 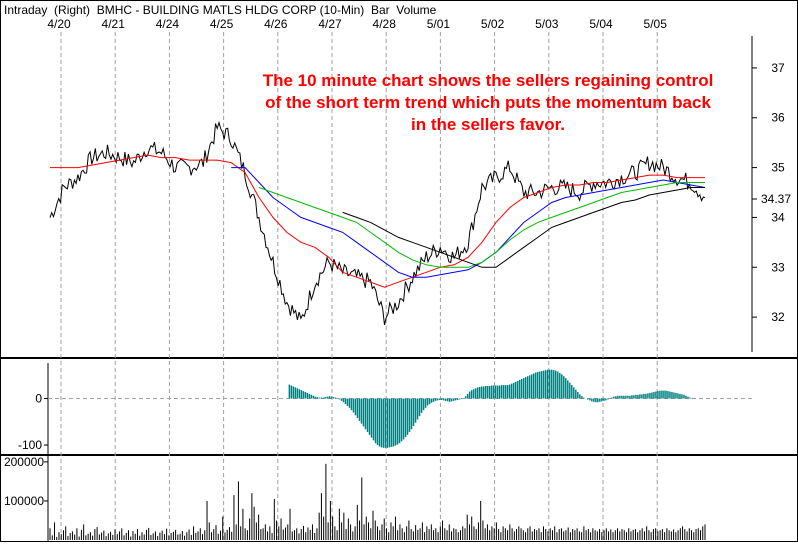 What do you see at coordinates (24, 501) in the screenshot?
I see `volume-tick-label: 100000` at bounding box center [24, 501].